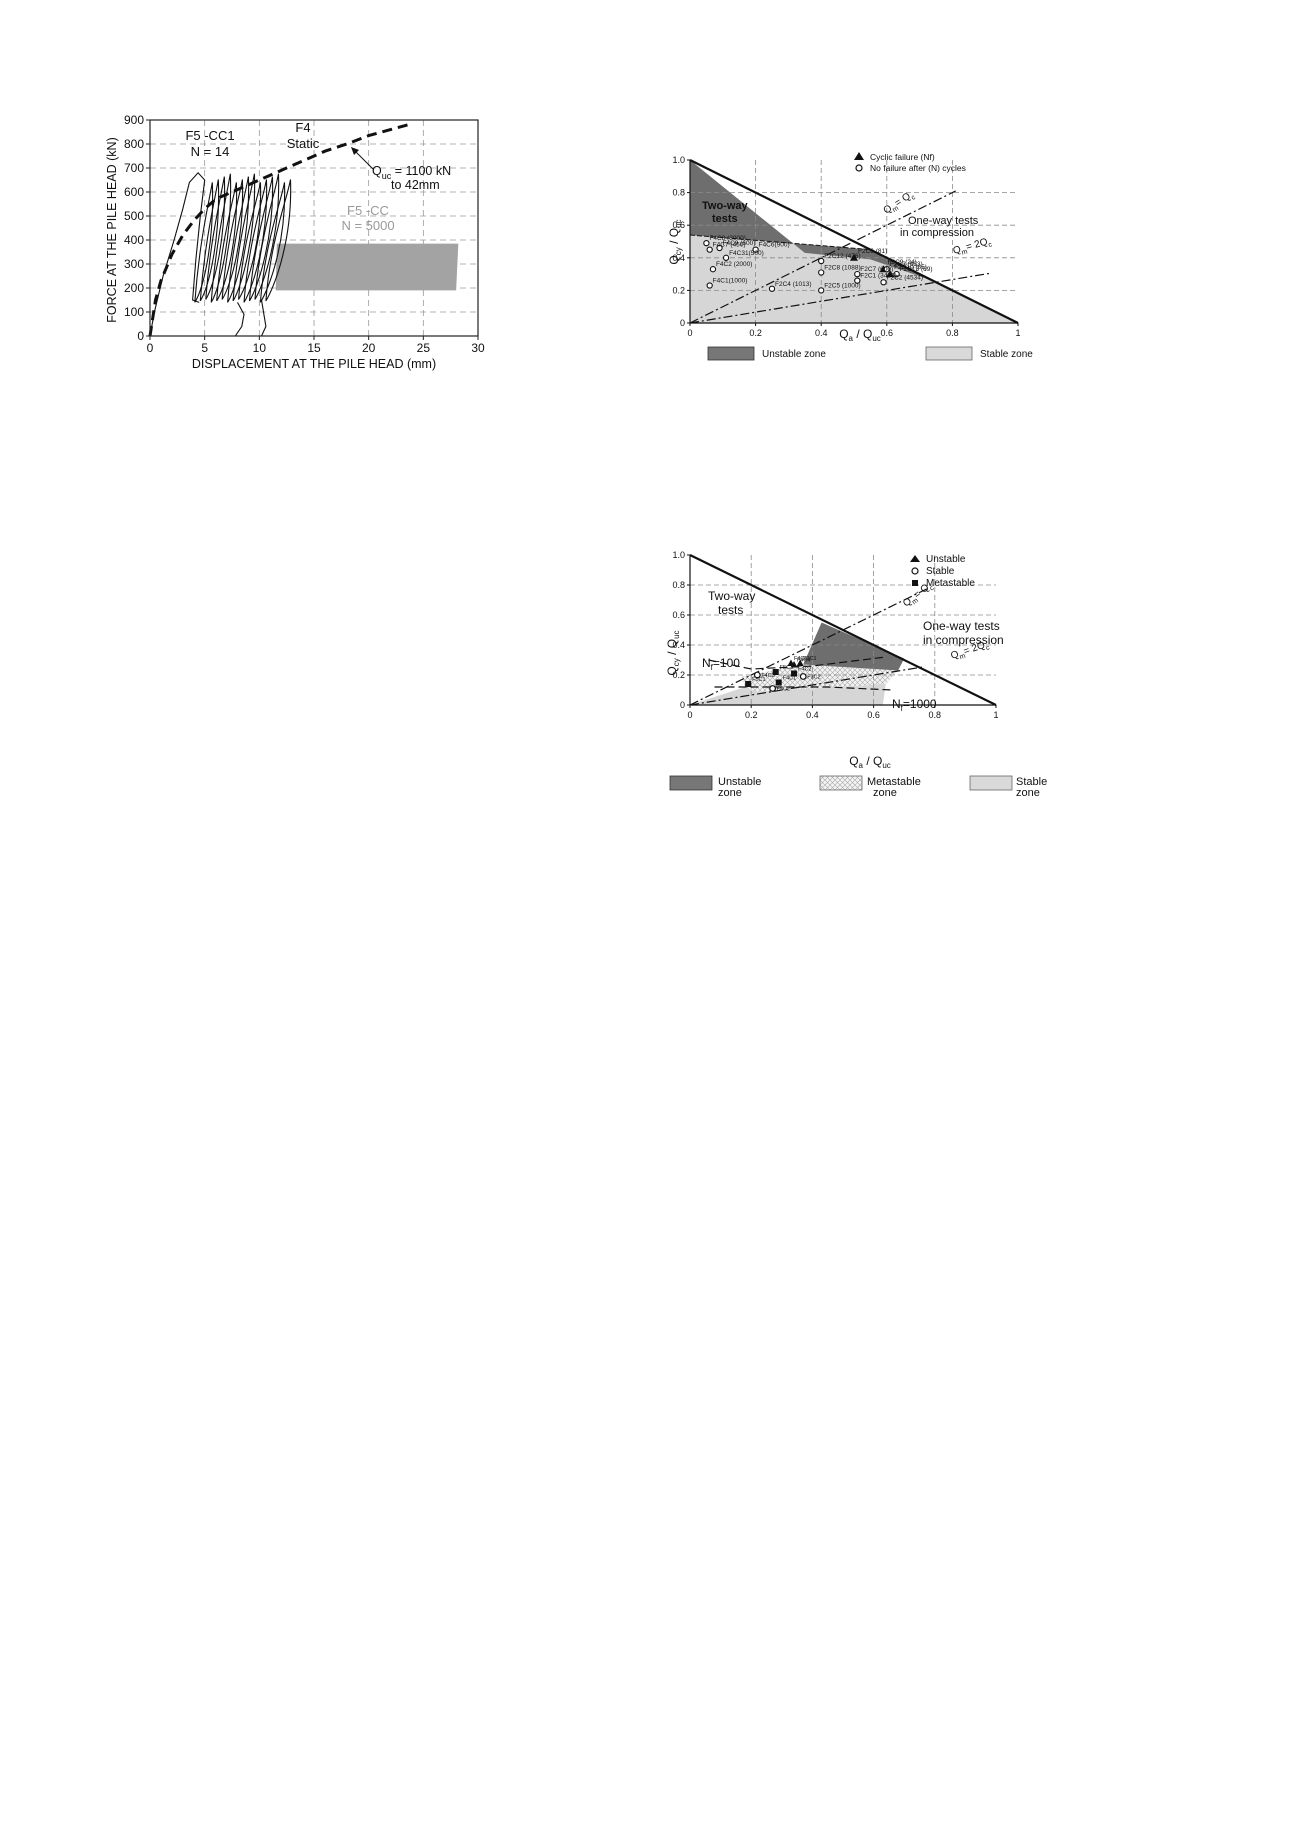 The width and height of the screenshot is (1300, 1841). I want to click on metastable-point-label: F5C1, so click(758, 680).